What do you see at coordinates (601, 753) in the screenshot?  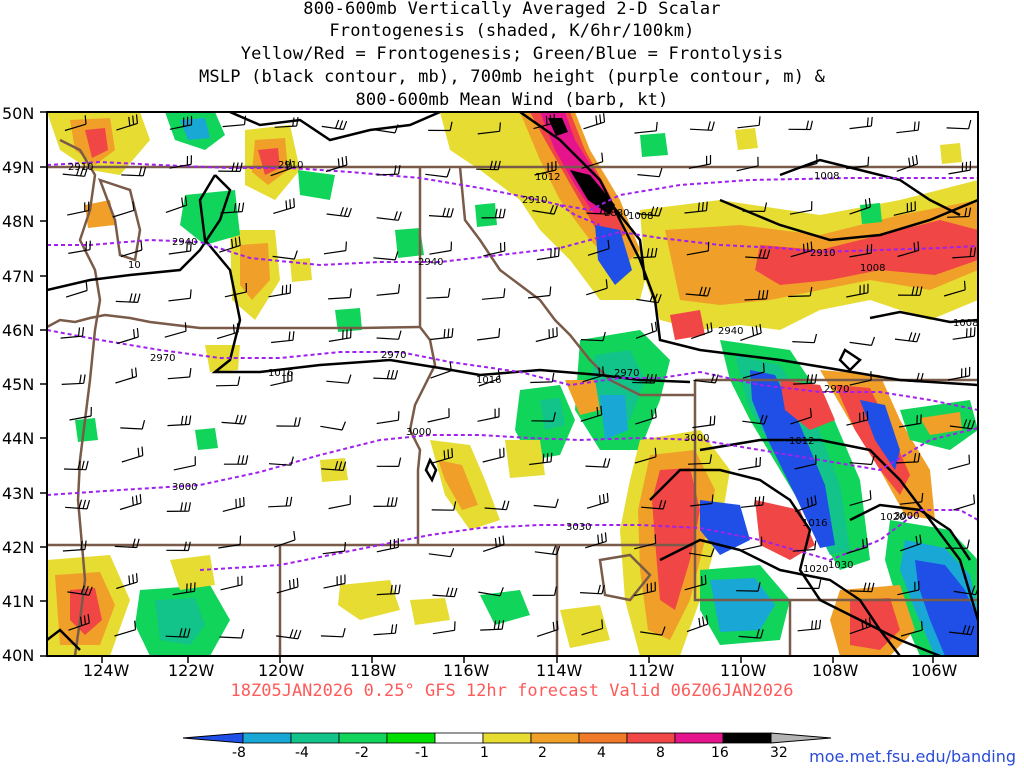 I see `colorbar-label: 4` at bounding box center [601, 753].